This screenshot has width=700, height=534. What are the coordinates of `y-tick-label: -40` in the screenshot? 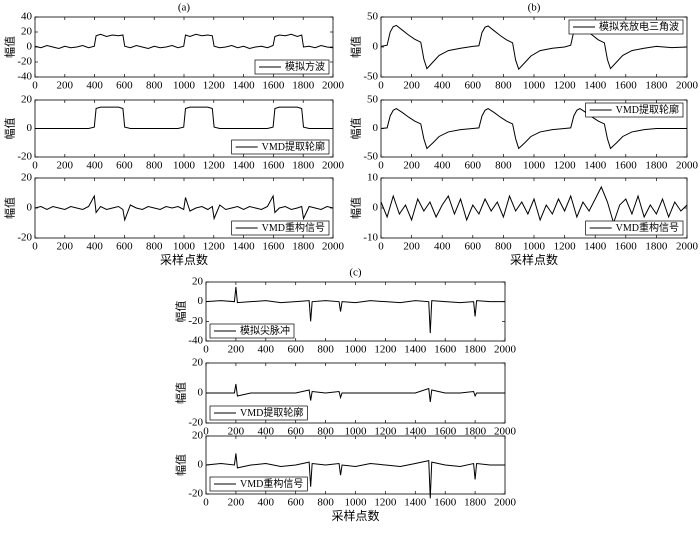 It's located at (195, 341).